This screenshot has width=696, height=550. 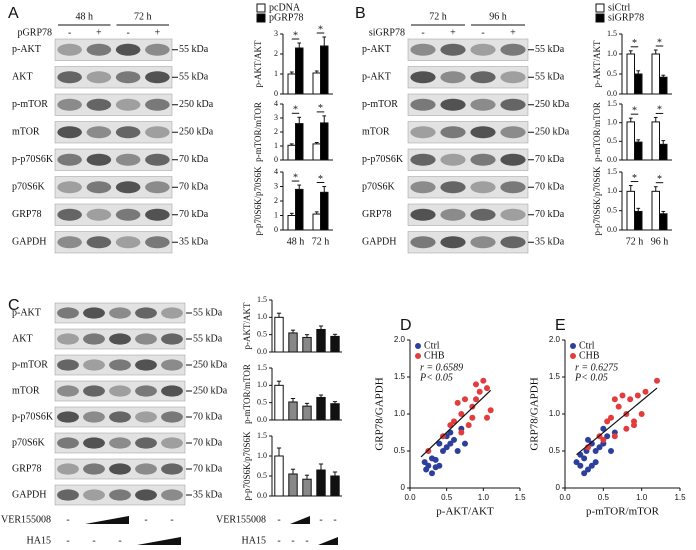 I want to click on legend-swatch, so click(x=600, y=8).